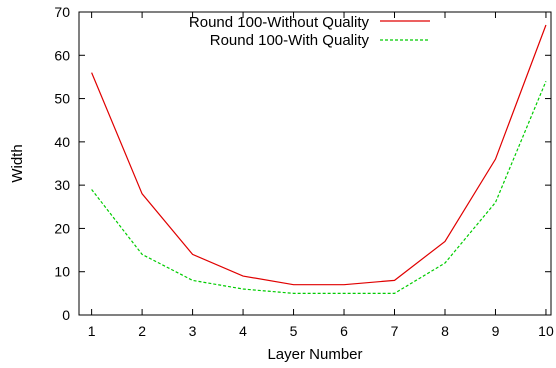  Describe the element at coordinates (62, 185) in the screenshot. I see `y-tick-label: 30` at that location.